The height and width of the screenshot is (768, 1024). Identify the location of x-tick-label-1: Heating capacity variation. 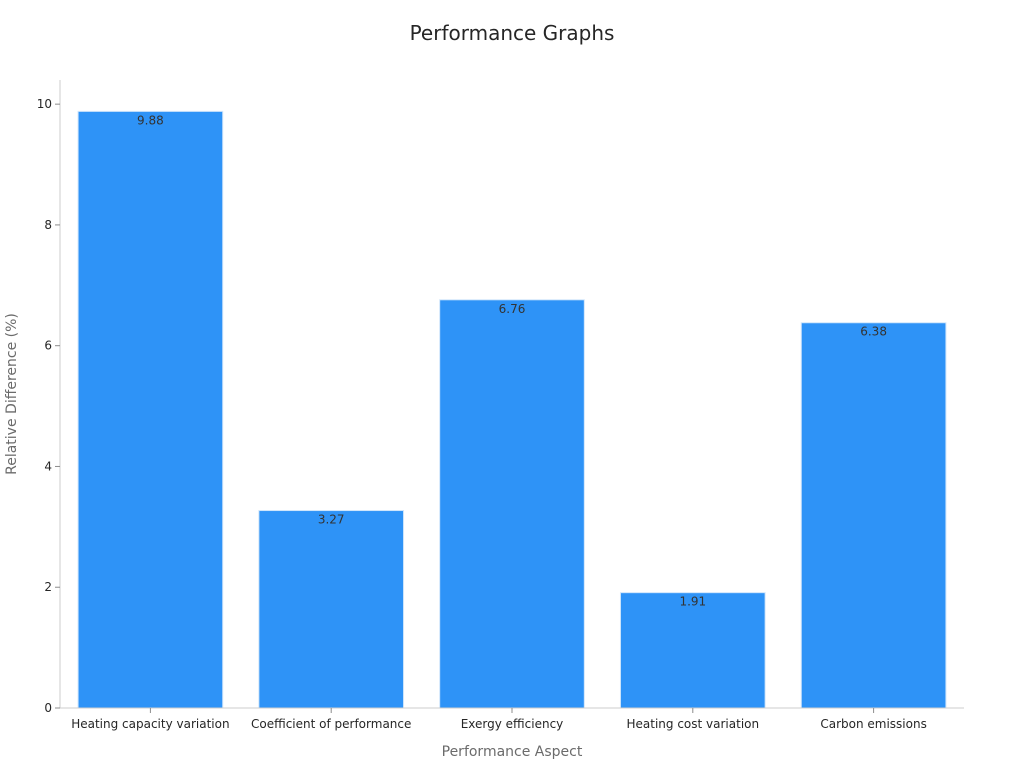
(150, 724).